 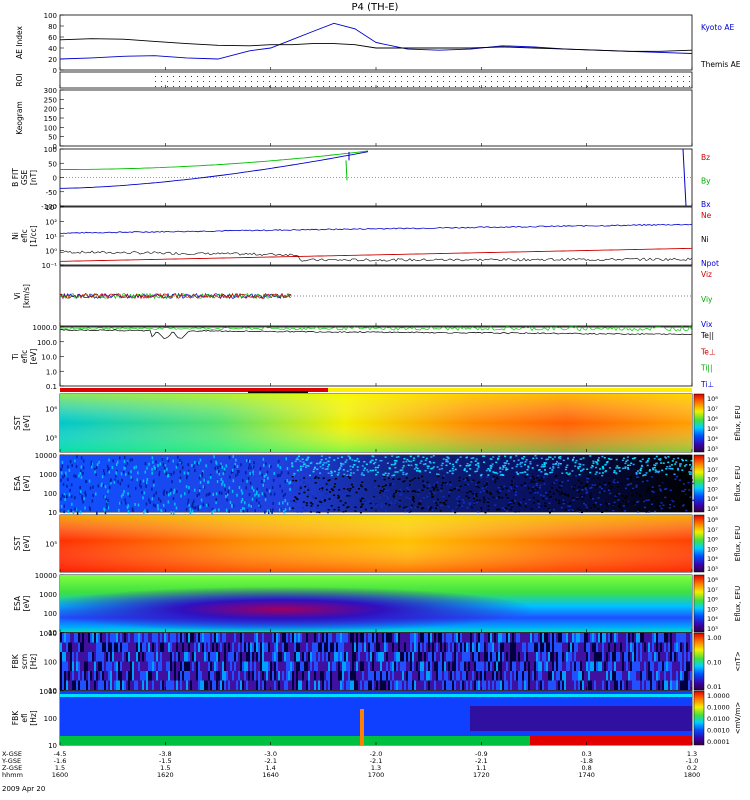 What do you see at coordinates (24, 718) in the screenshot?
I see `panel-ylabel: efi` at bounding box center [24, 718].